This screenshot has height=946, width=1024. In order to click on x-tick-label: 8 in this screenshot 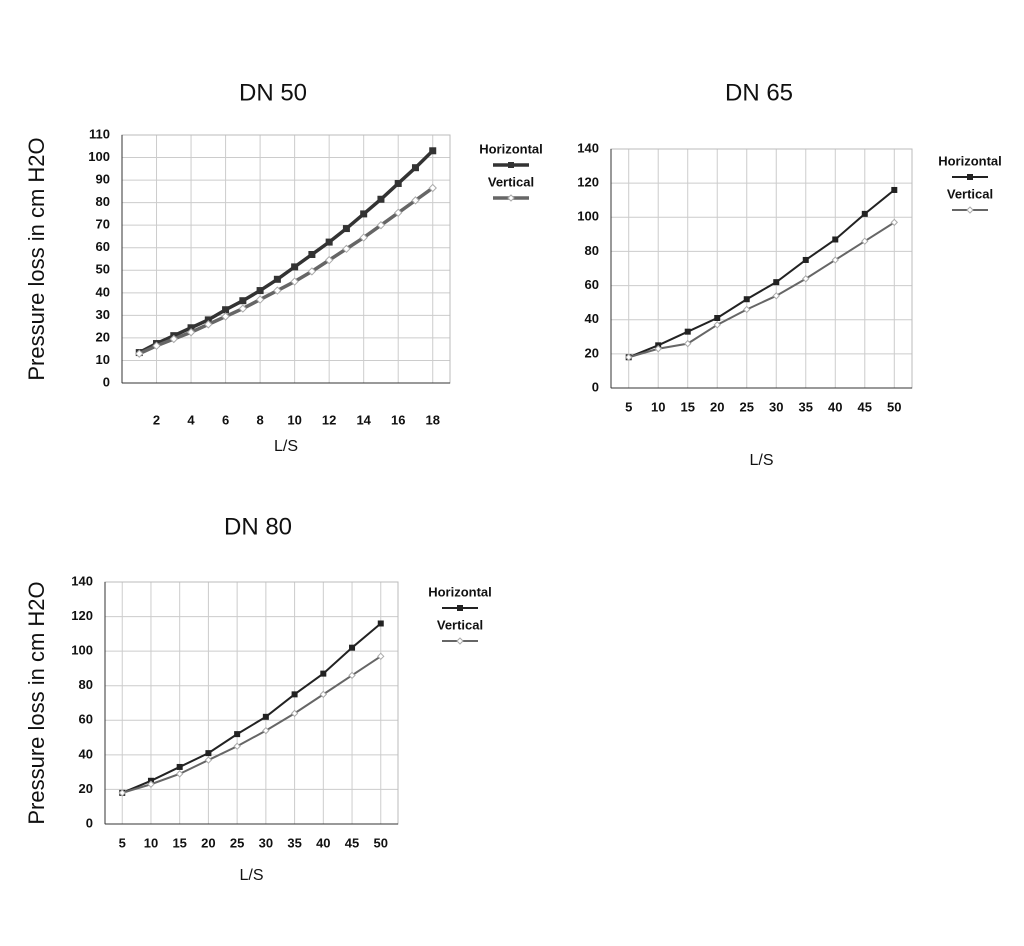, I will do `click(259, 419)`.